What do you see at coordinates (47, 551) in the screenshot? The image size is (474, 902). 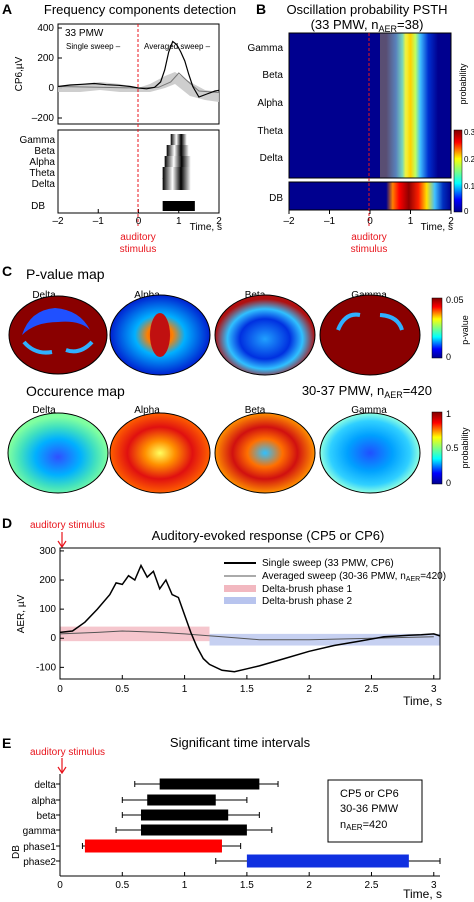 I see `panel-d-ytick-label: 300` at bounding box center [47, 551].